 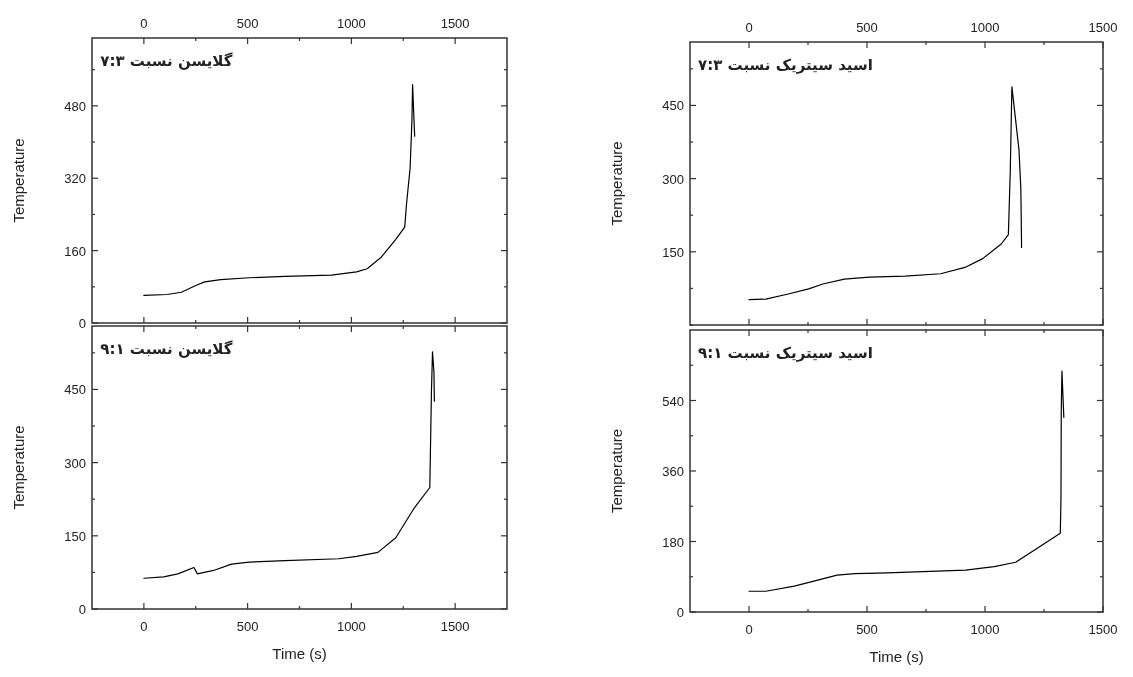 What do you see at coordinates (166, 61) in the screenshot?
I see `text: گلایسن نسبت ۷:۳` at bounding box center [166, 61].